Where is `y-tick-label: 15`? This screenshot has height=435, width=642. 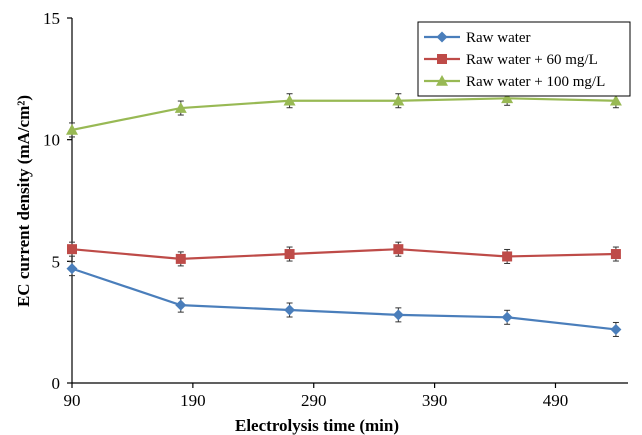
y-tick-label: 15 is located at coordinates (51, 18).